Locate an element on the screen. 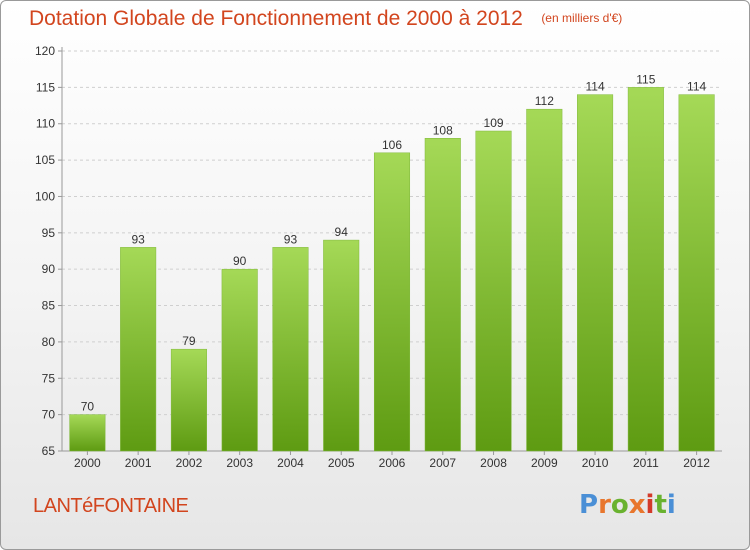 This screenshot has width=750, height=550. proxiti-logo: Proxiti is located at coordinates (627, 505).